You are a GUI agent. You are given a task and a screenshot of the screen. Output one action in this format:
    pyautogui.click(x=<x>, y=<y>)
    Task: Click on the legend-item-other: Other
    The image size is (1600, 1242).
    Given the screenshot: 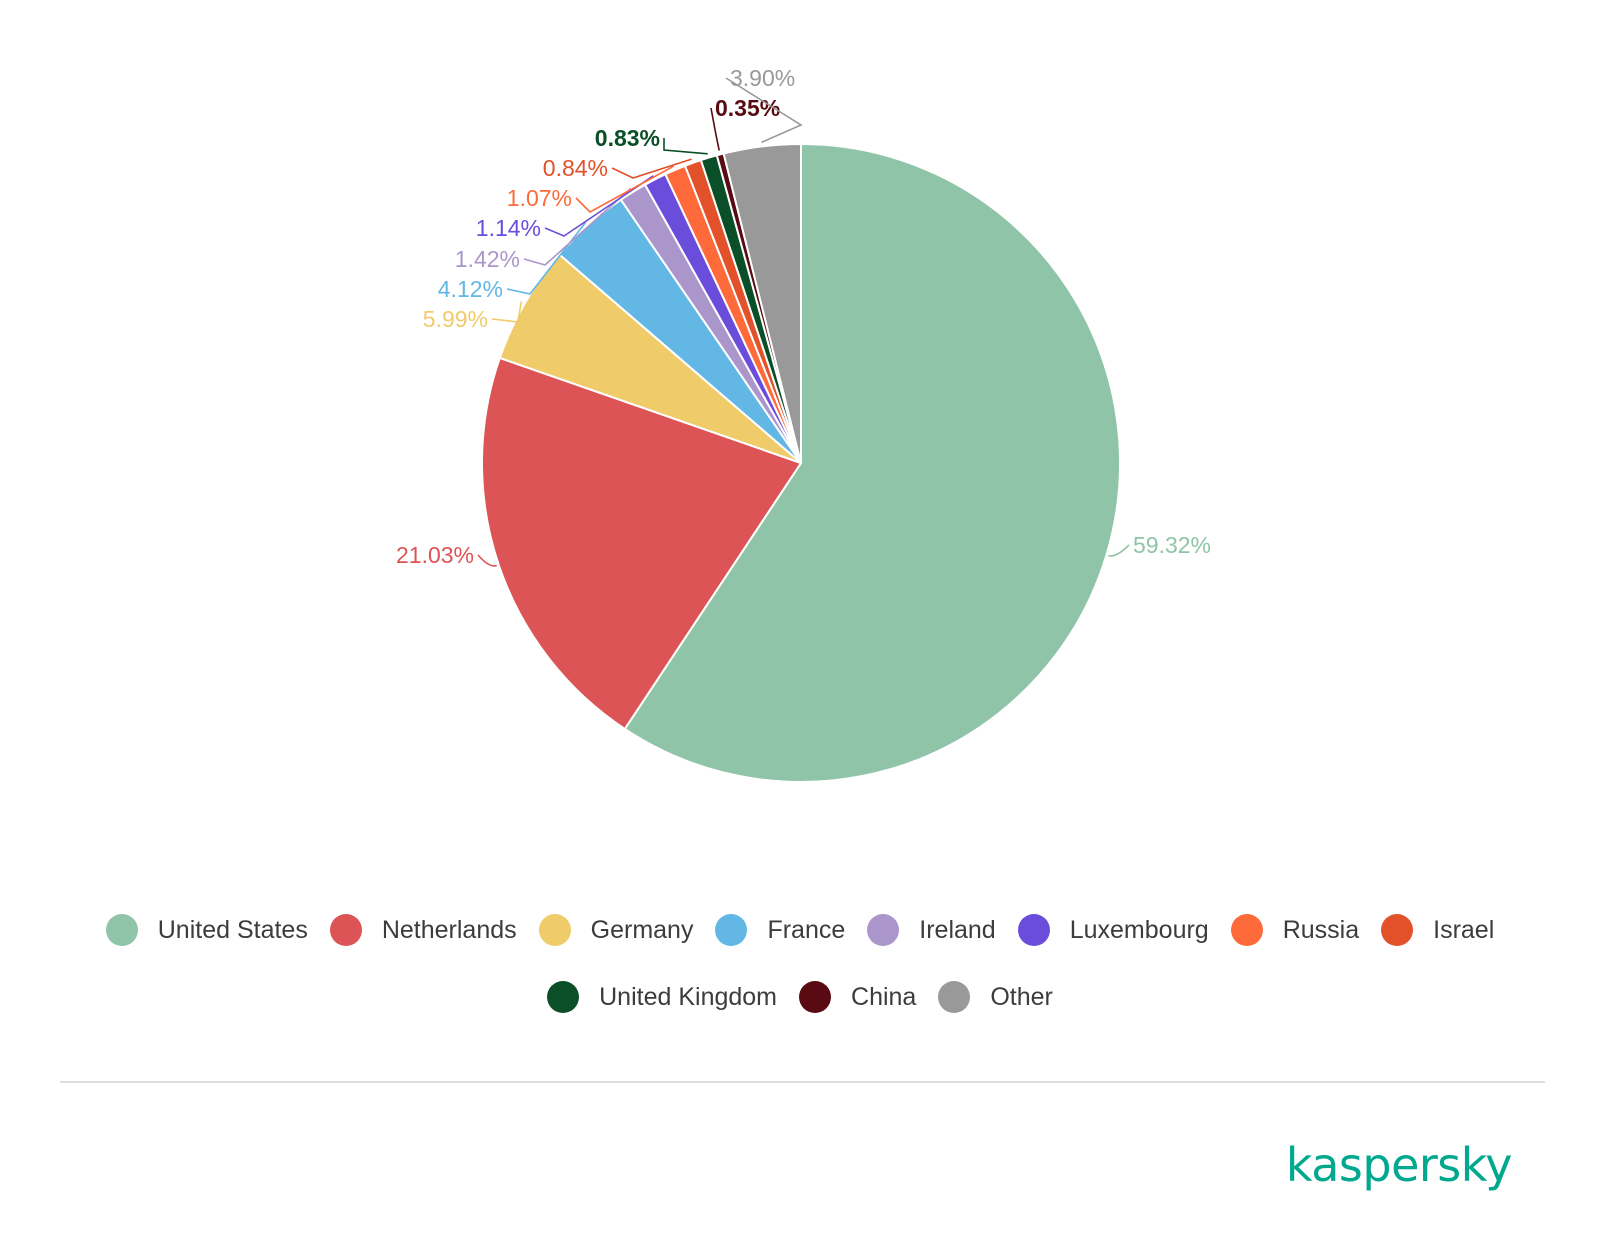 What is the action you would take?
    pyautogui.click(x=995, y=997)
    